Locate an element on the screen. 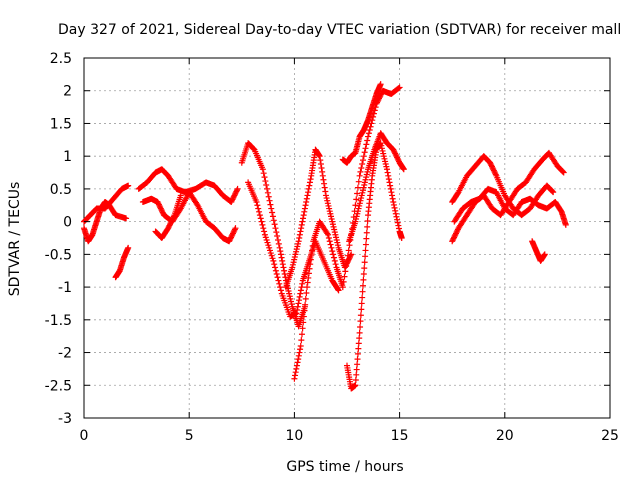 This screenshot has height=480, width=640. series-t13 is located at coordinates (361, 123).